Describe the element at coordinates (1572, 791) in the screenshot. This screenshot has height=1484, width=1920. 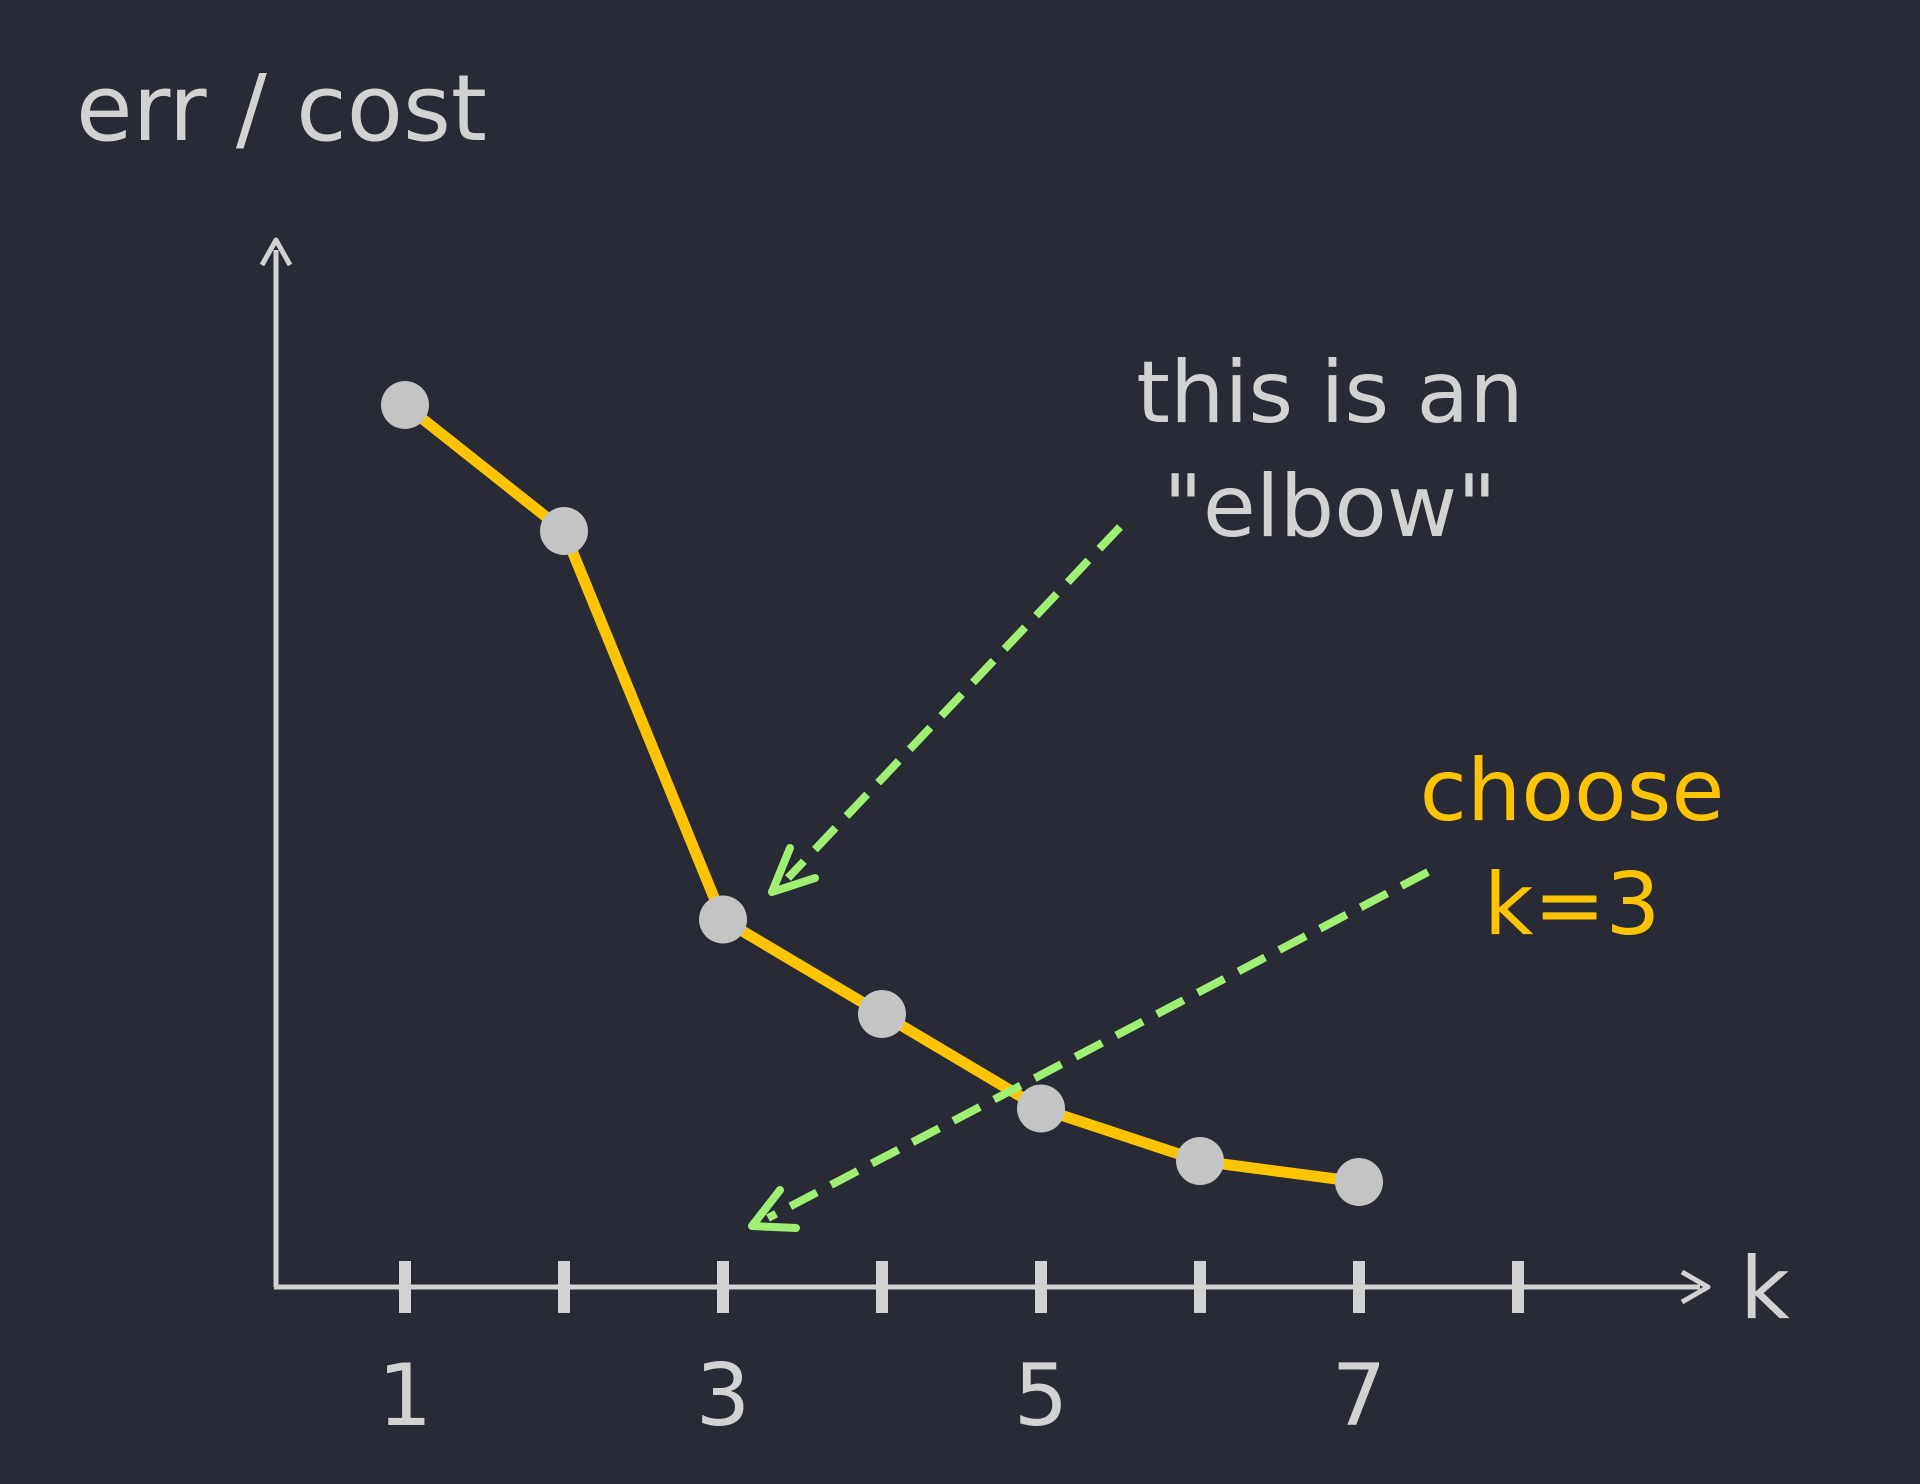
I see `annotation-choose-line-1: choose` at that location.